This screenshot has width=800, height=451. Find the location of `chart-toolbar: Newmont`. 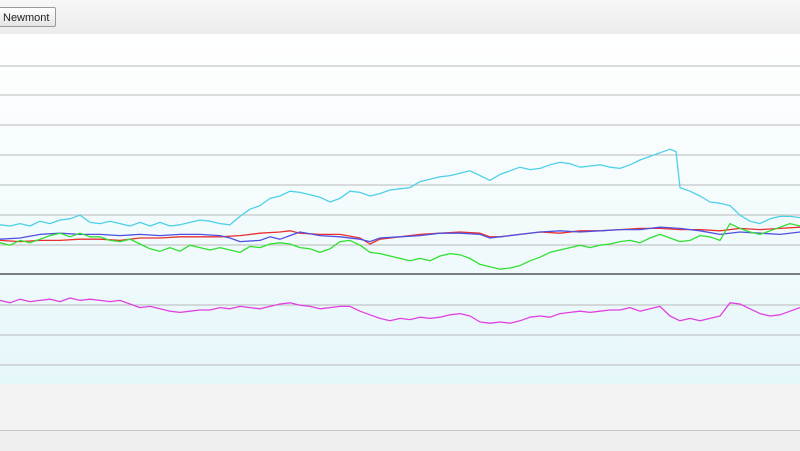

chart-toolbar: Newmont is located at coordinates (400, 17).